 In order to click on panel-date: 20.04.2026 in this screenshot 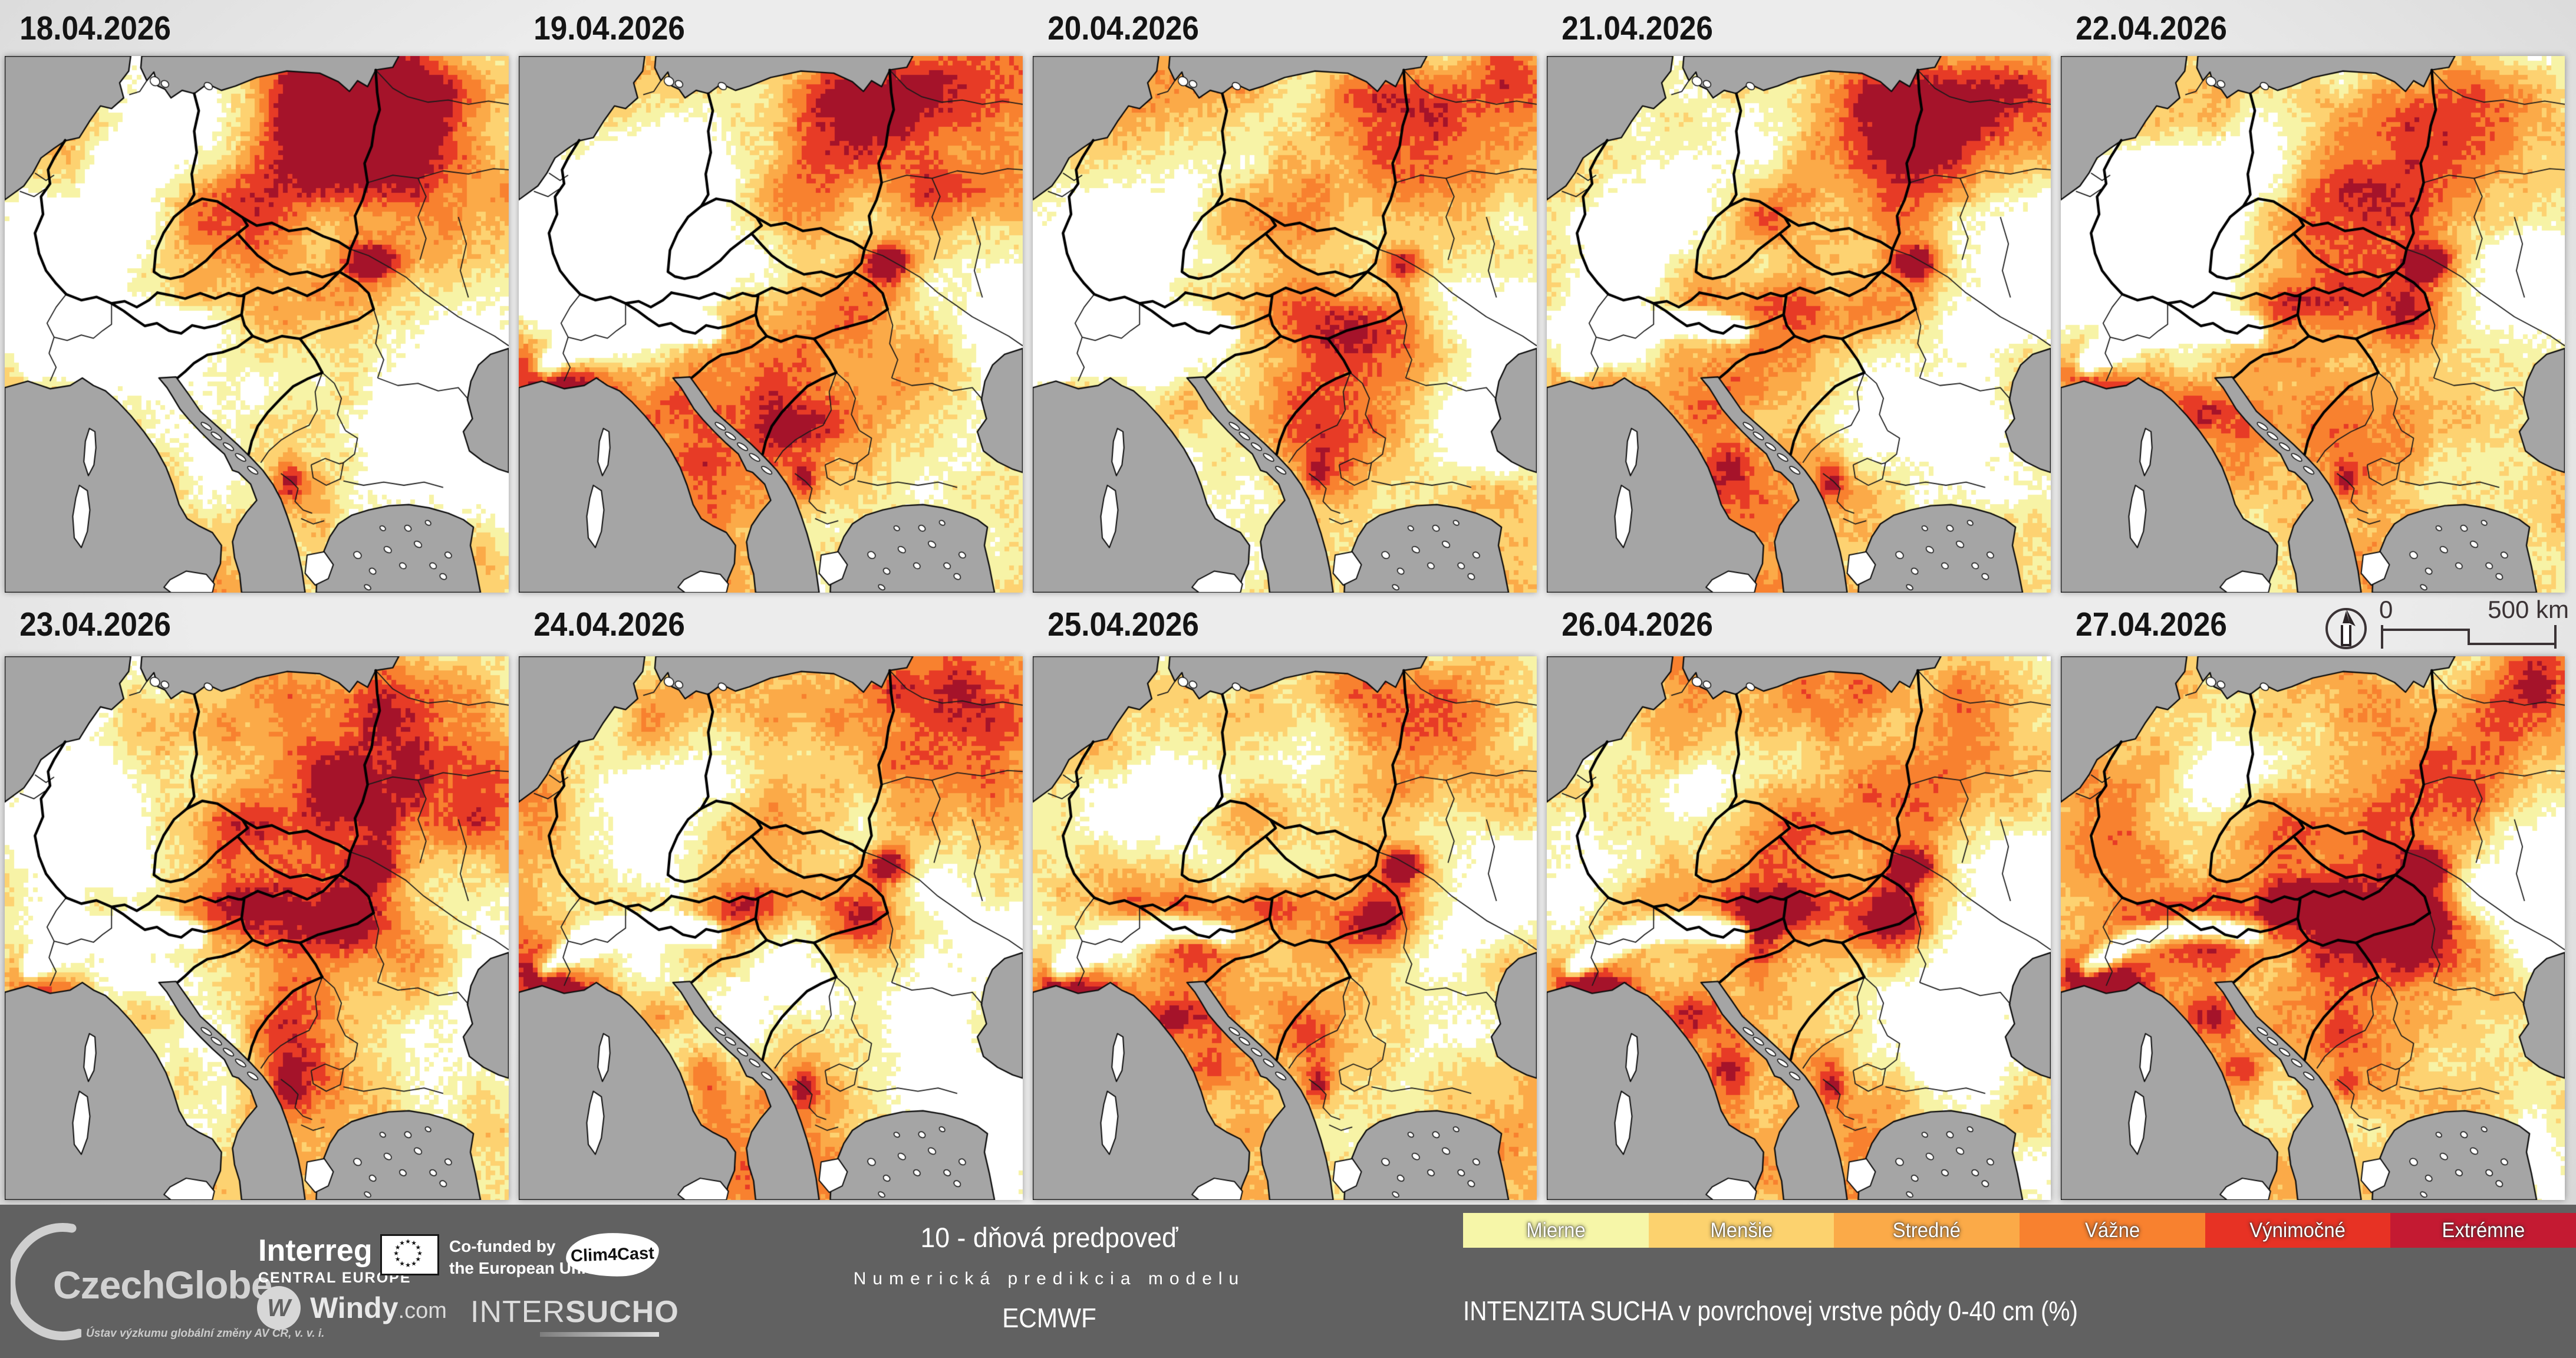, I will do `click(1123, 28)`.